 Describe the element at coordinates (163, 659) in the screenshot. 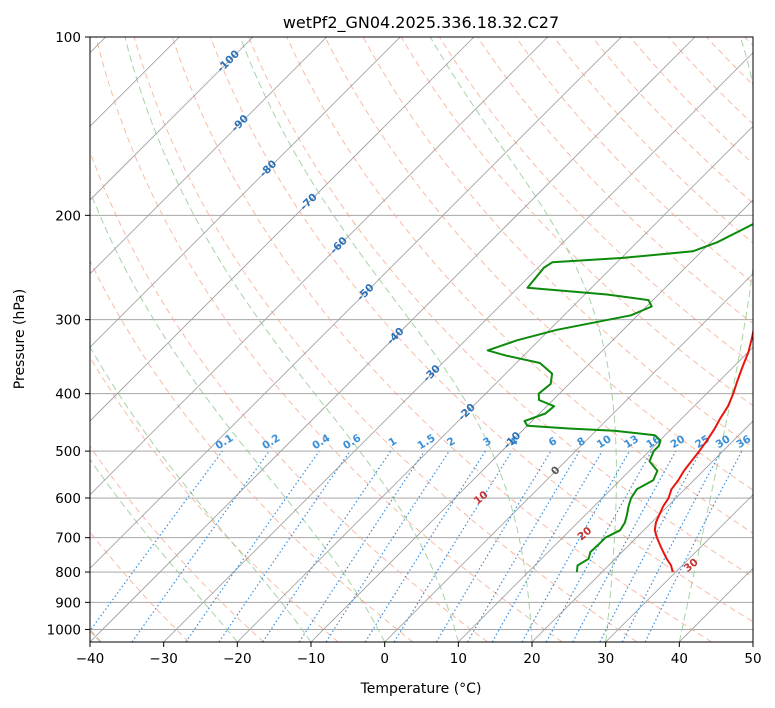

I see `x-tick-label: −30` at that location.